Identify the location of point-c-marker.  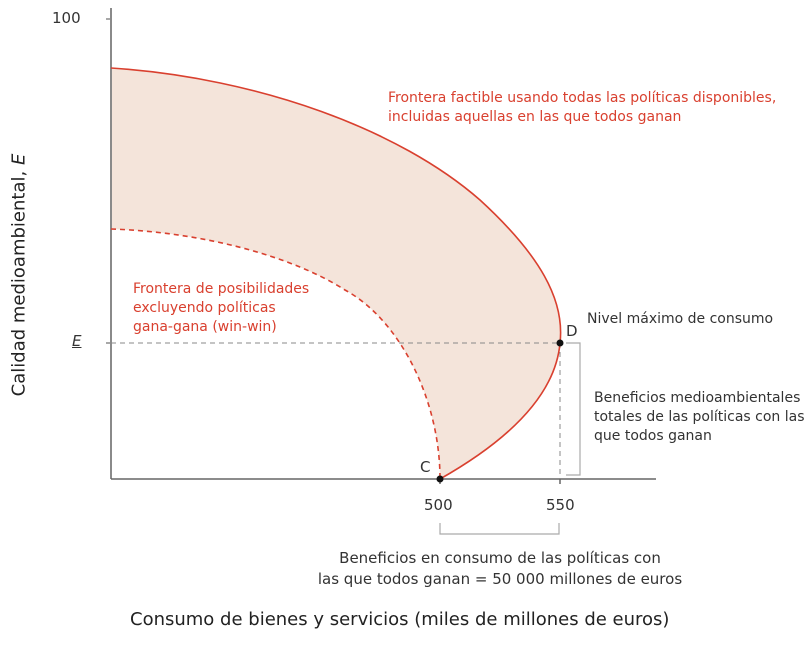
(440, 479).